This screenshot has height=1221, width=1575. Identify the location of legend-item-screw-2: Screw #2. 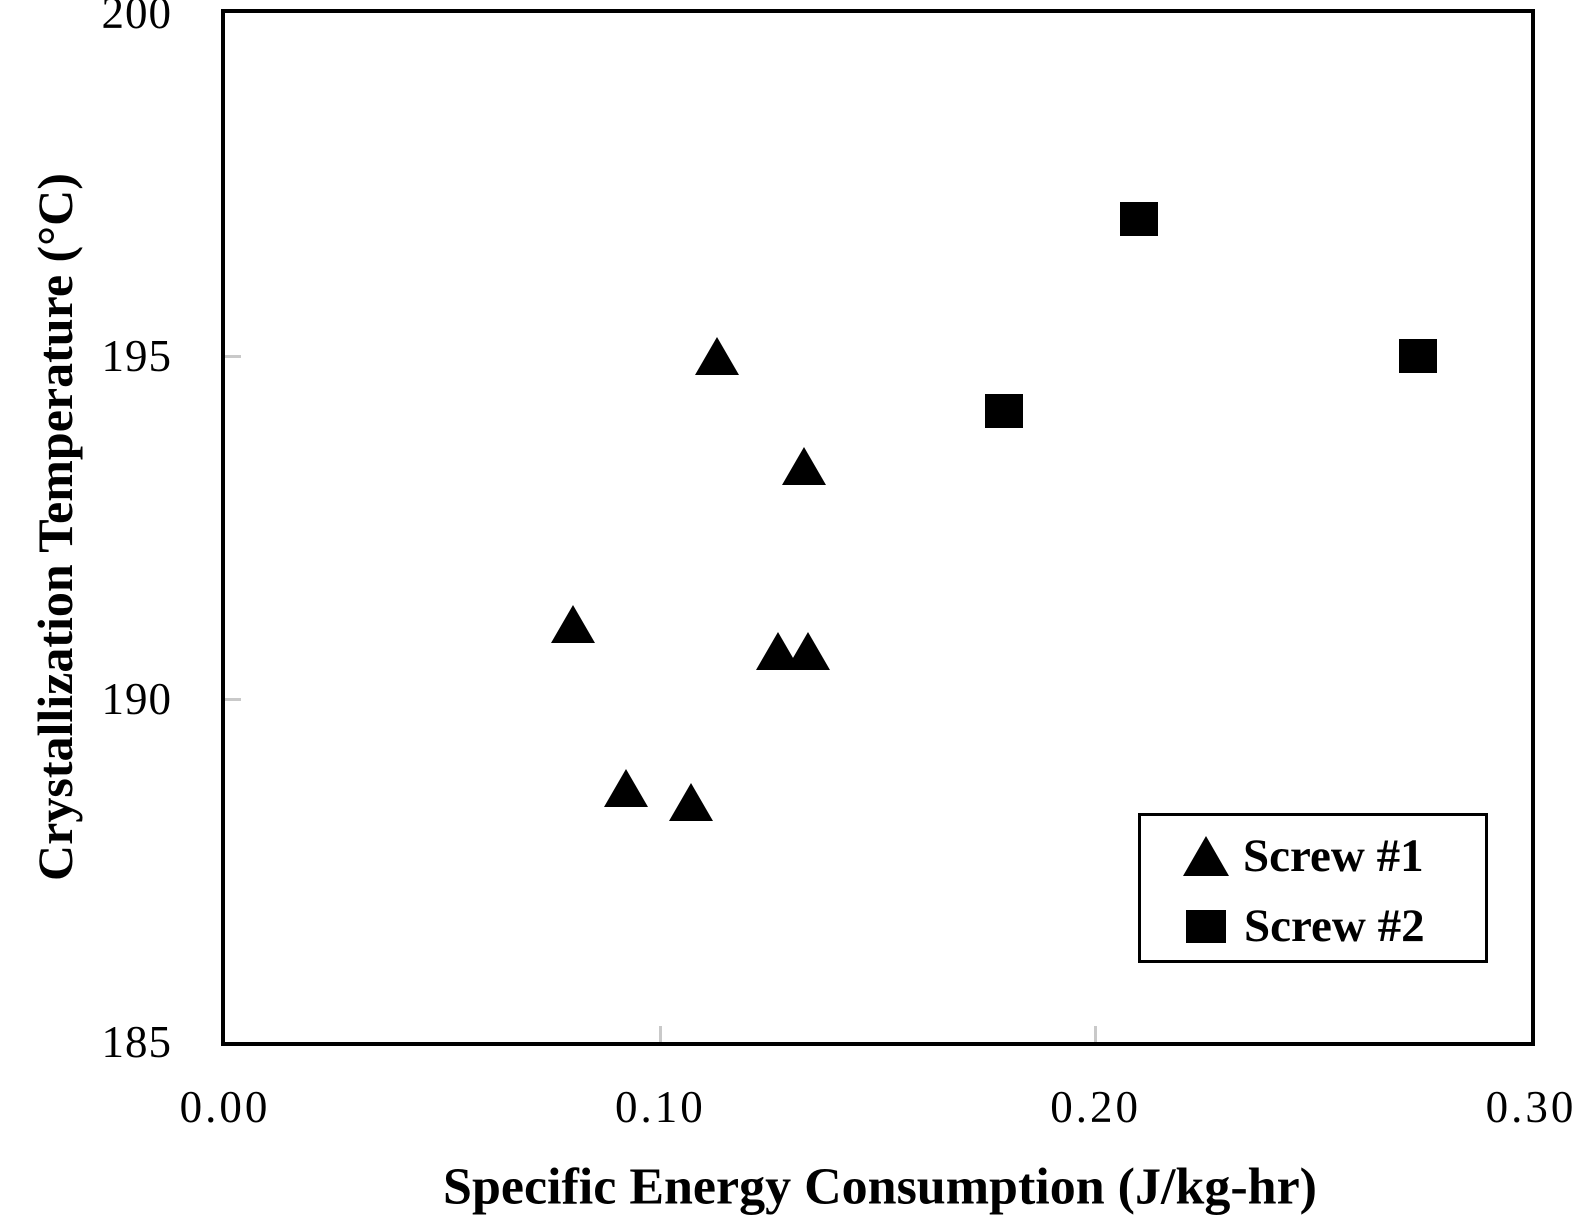
(1313, 926).